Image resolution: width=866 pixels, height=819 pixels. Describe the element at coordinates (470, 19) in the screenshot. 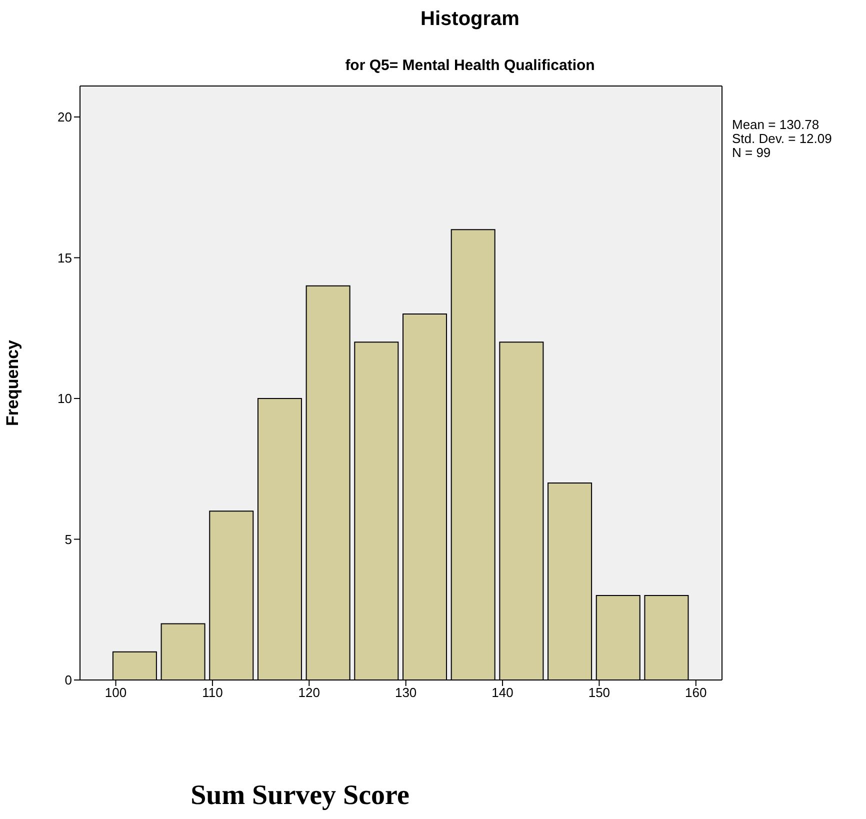

I see `chart-title: Histogram` at that location.